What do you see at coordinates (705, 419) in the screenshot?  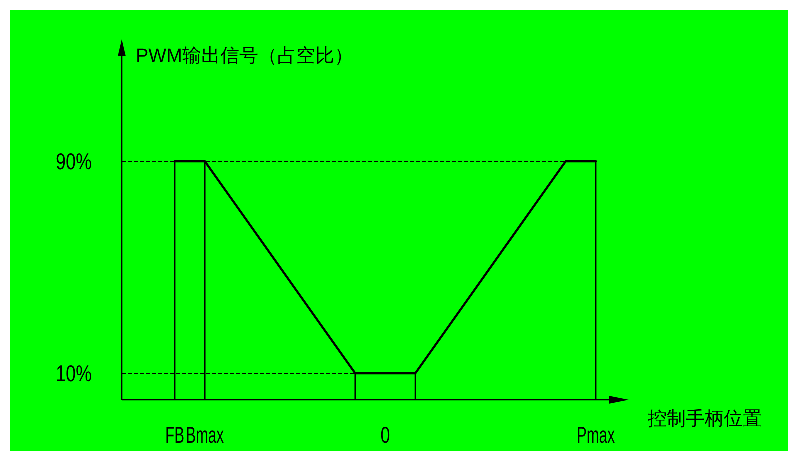 I see `x-label: 控制手柄位置` at bounding box center [705, 419].